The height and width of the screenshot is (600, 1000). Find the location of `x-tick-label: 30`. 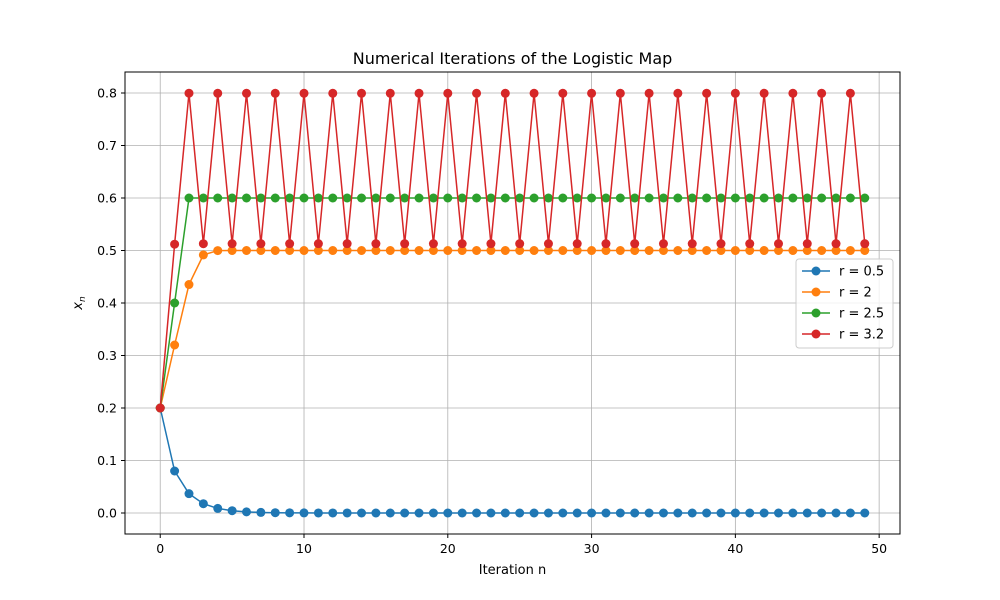

x-tick-label: 30 is located at coordinates (592, 548).